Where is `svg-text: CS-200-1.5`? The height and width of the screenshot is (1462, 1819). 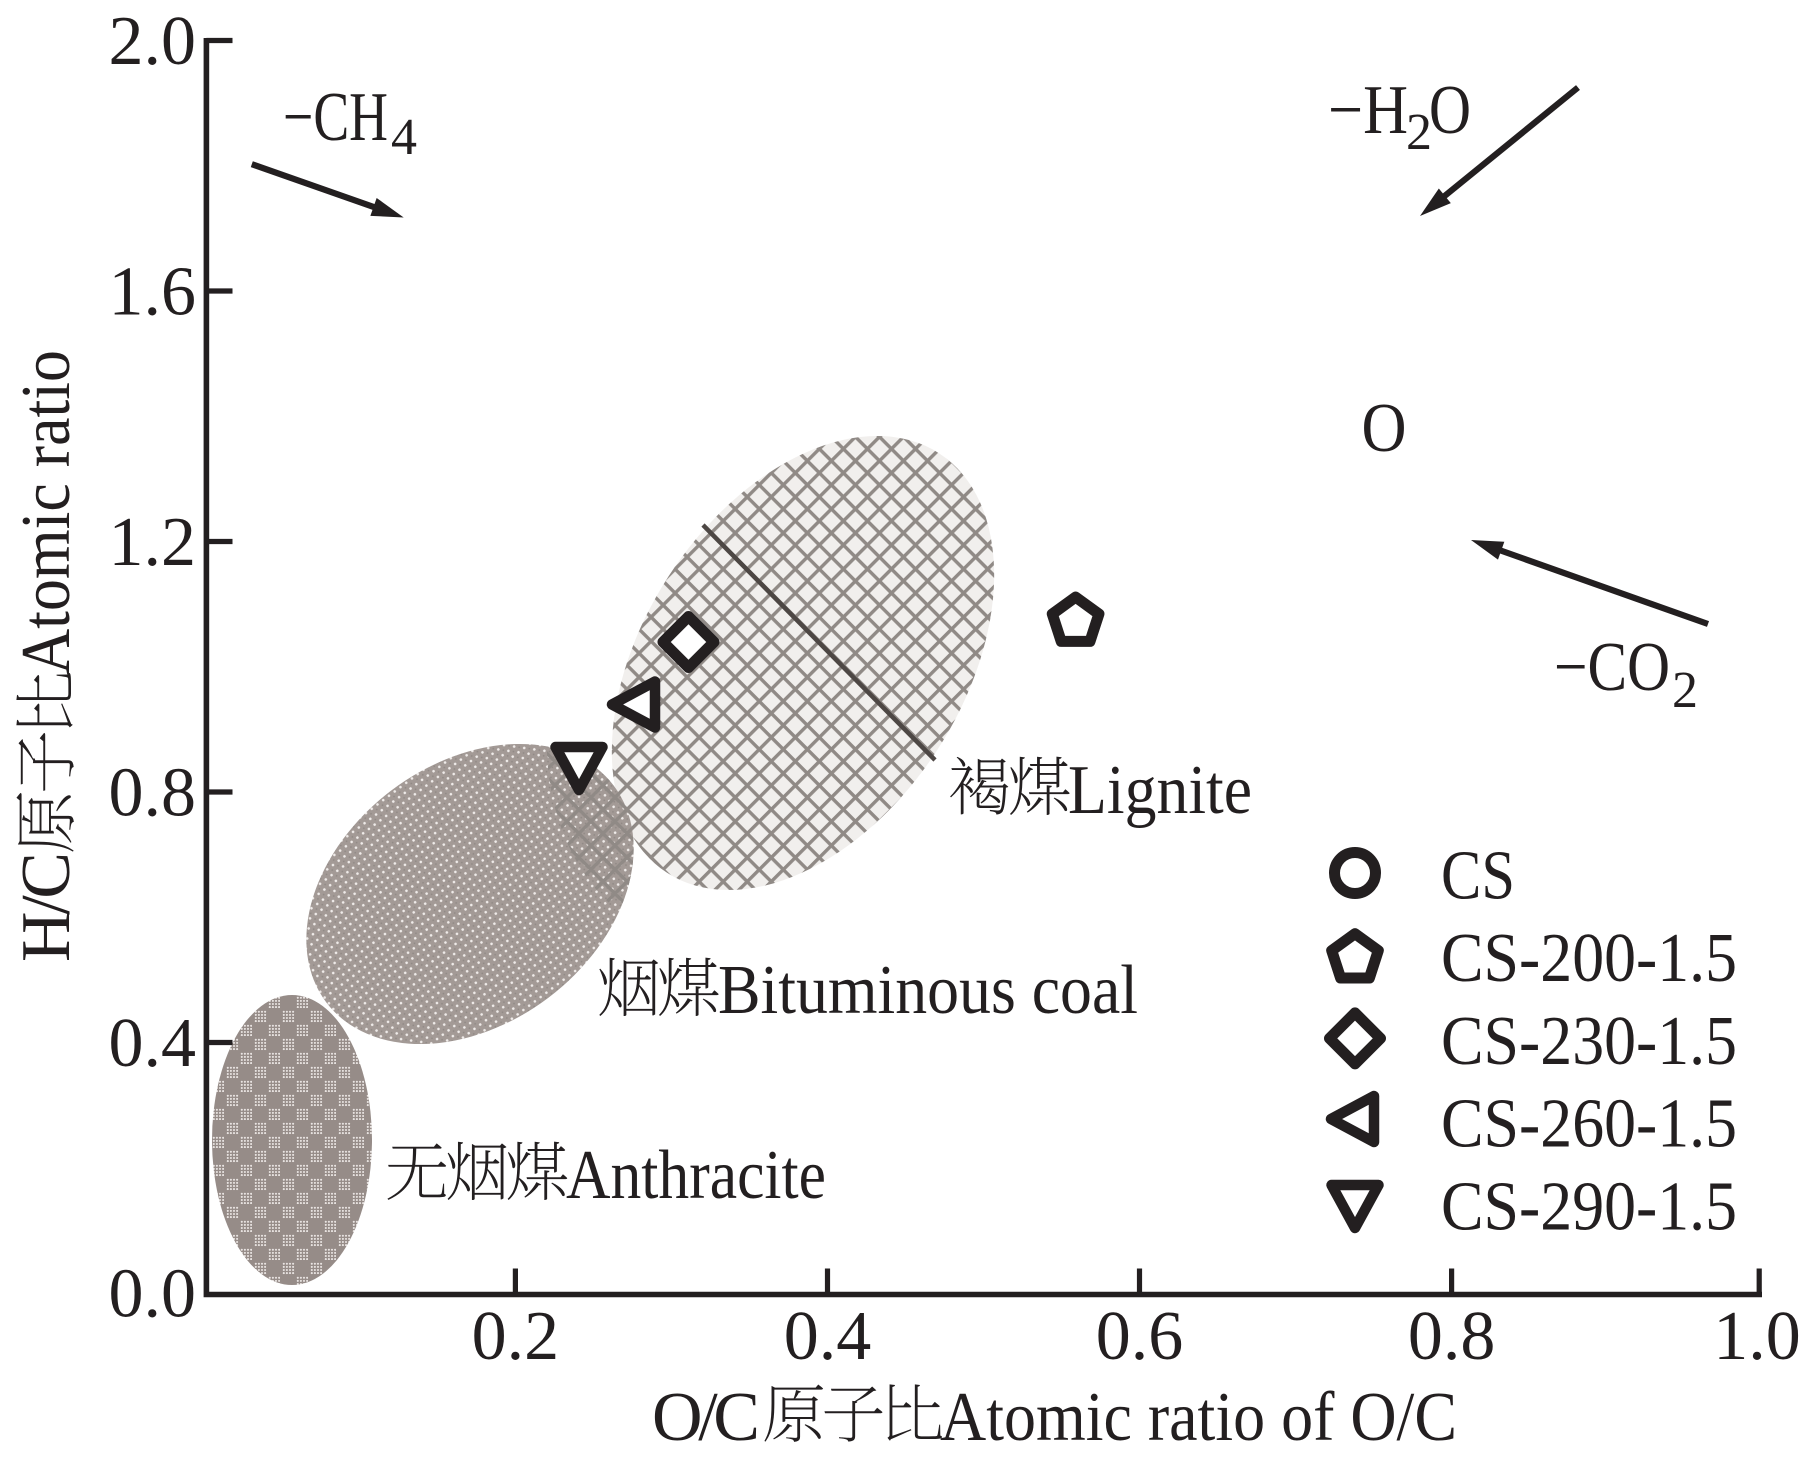 svg-text: CS-200-1.5 is located at coordinates (1589, 958).